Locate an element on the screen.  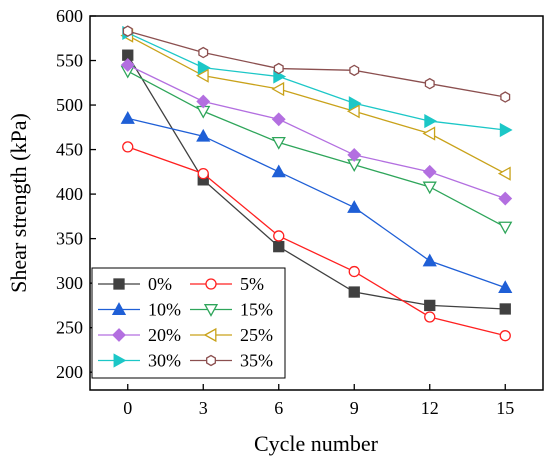
x-tick-label: 9 is located at coordinates (354, 408).